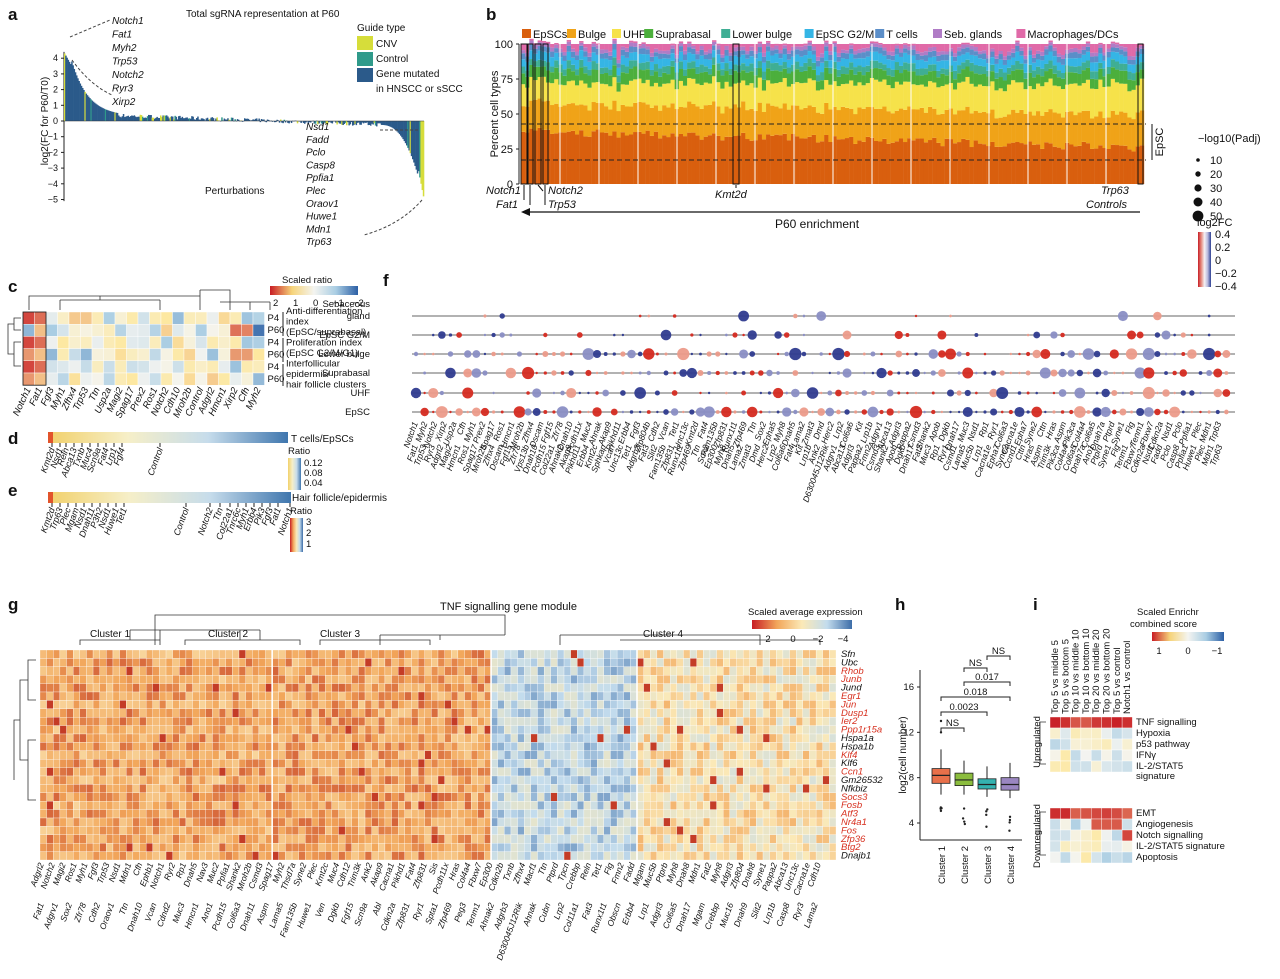 The width and height of the screenshot is (1280, 979). I want to click on gene-label: Pclo, so click(316, 153).